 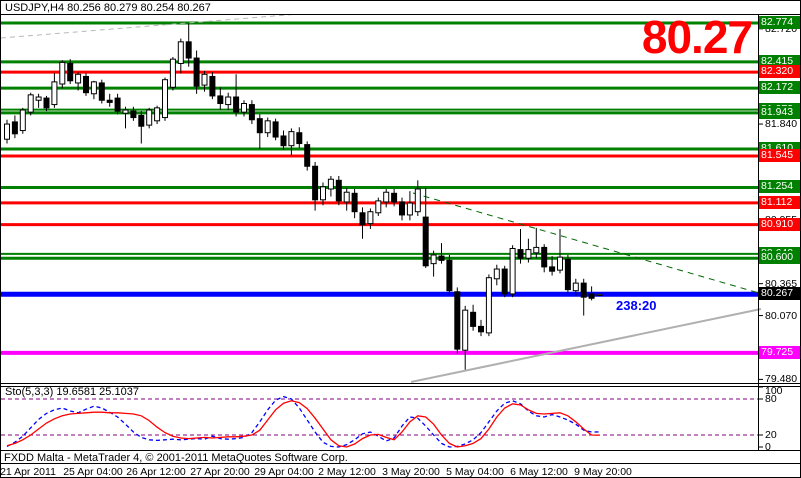 I want to click on price-level-badge: 81.943, so click(x=779, y=112).